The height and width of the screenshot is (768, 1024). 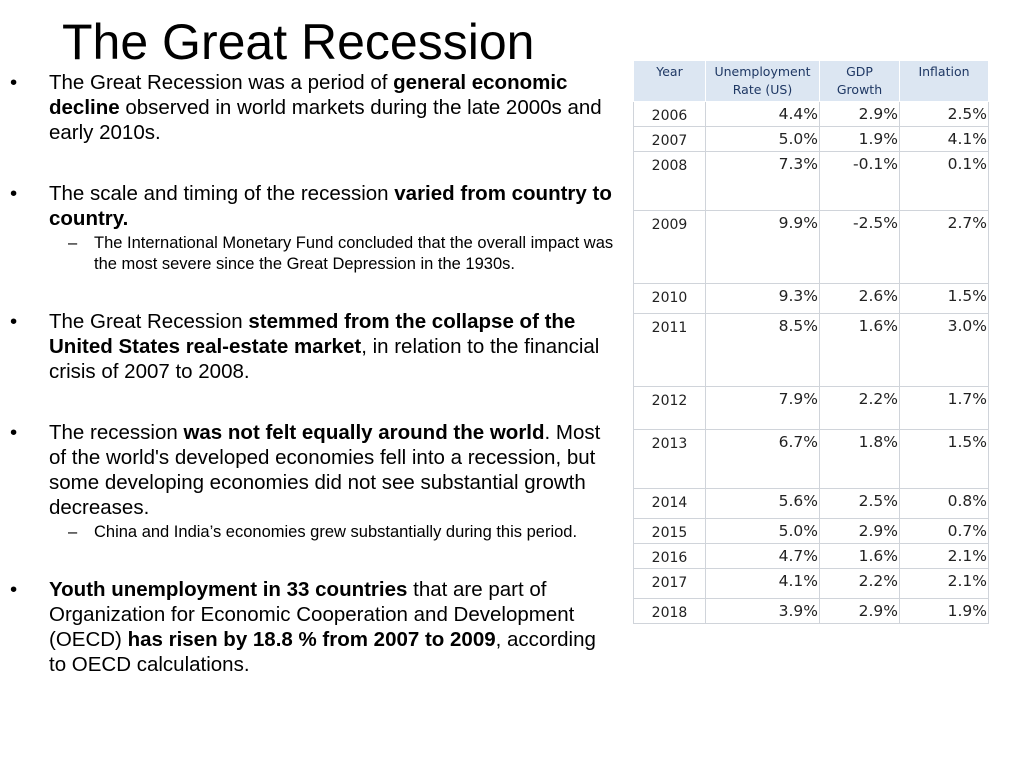 What do you see at coordinates (298, 42) in the screenshot?
I see `slide-title: The Great Recession` at bounding box center [298, 42].